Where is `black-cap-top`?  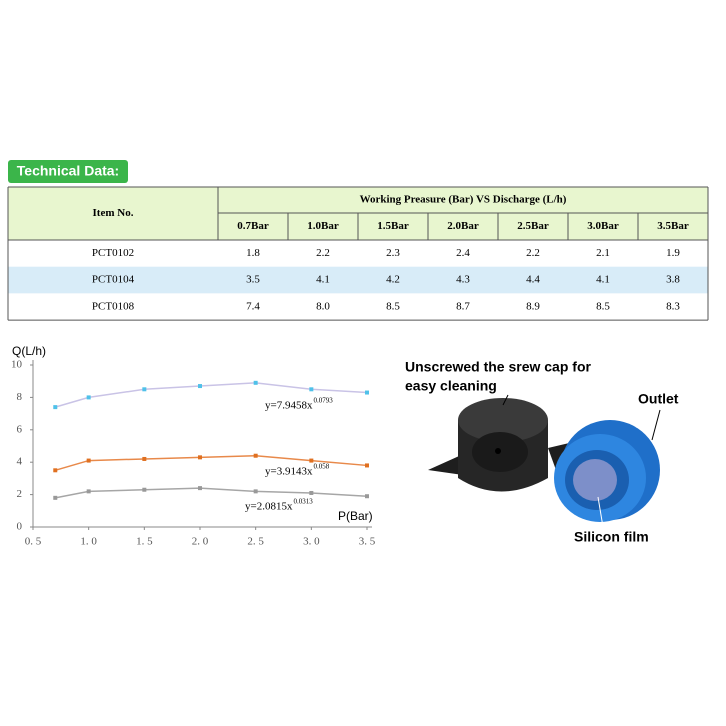
black-cap-top is located at coordinates (503, 420).